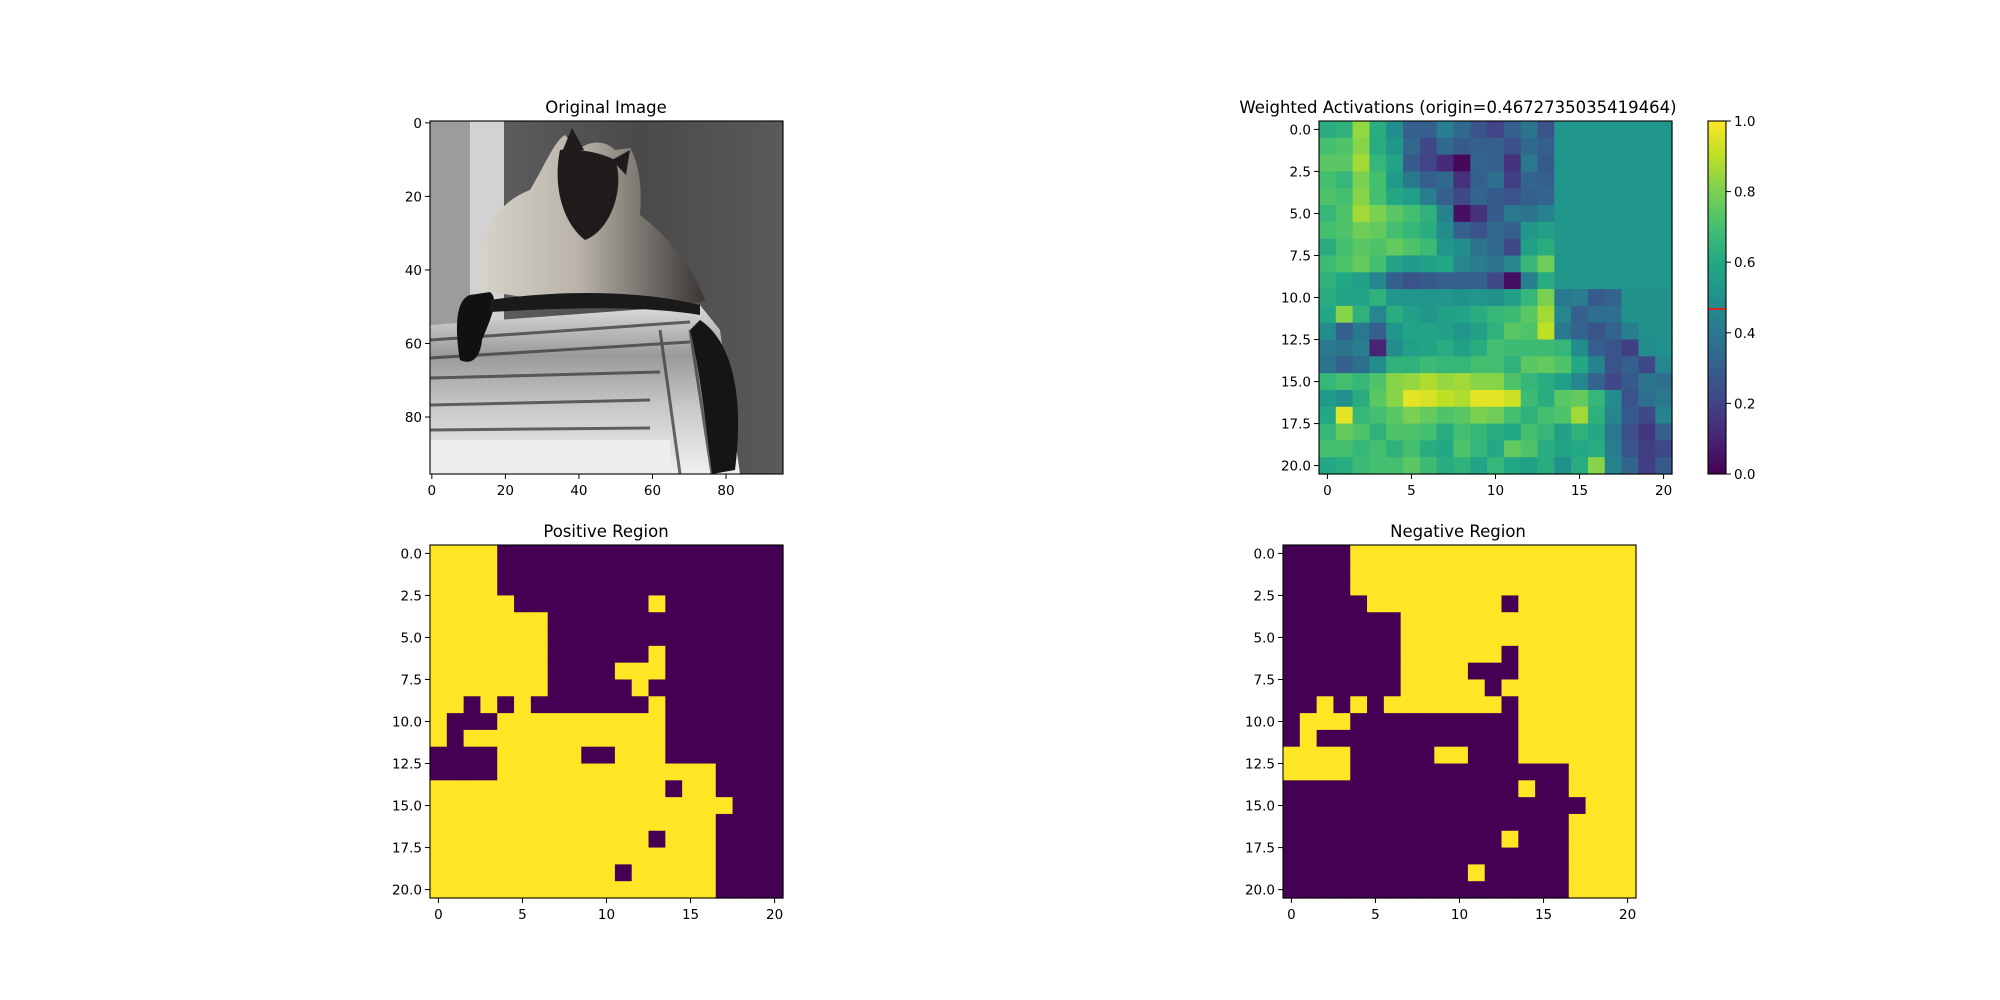 This screenshot has height=1000, width=2000. Describe the element at coordinates (1264, 596) in the screenshot. I see `ytick-label-negative: 2.5` at that location.